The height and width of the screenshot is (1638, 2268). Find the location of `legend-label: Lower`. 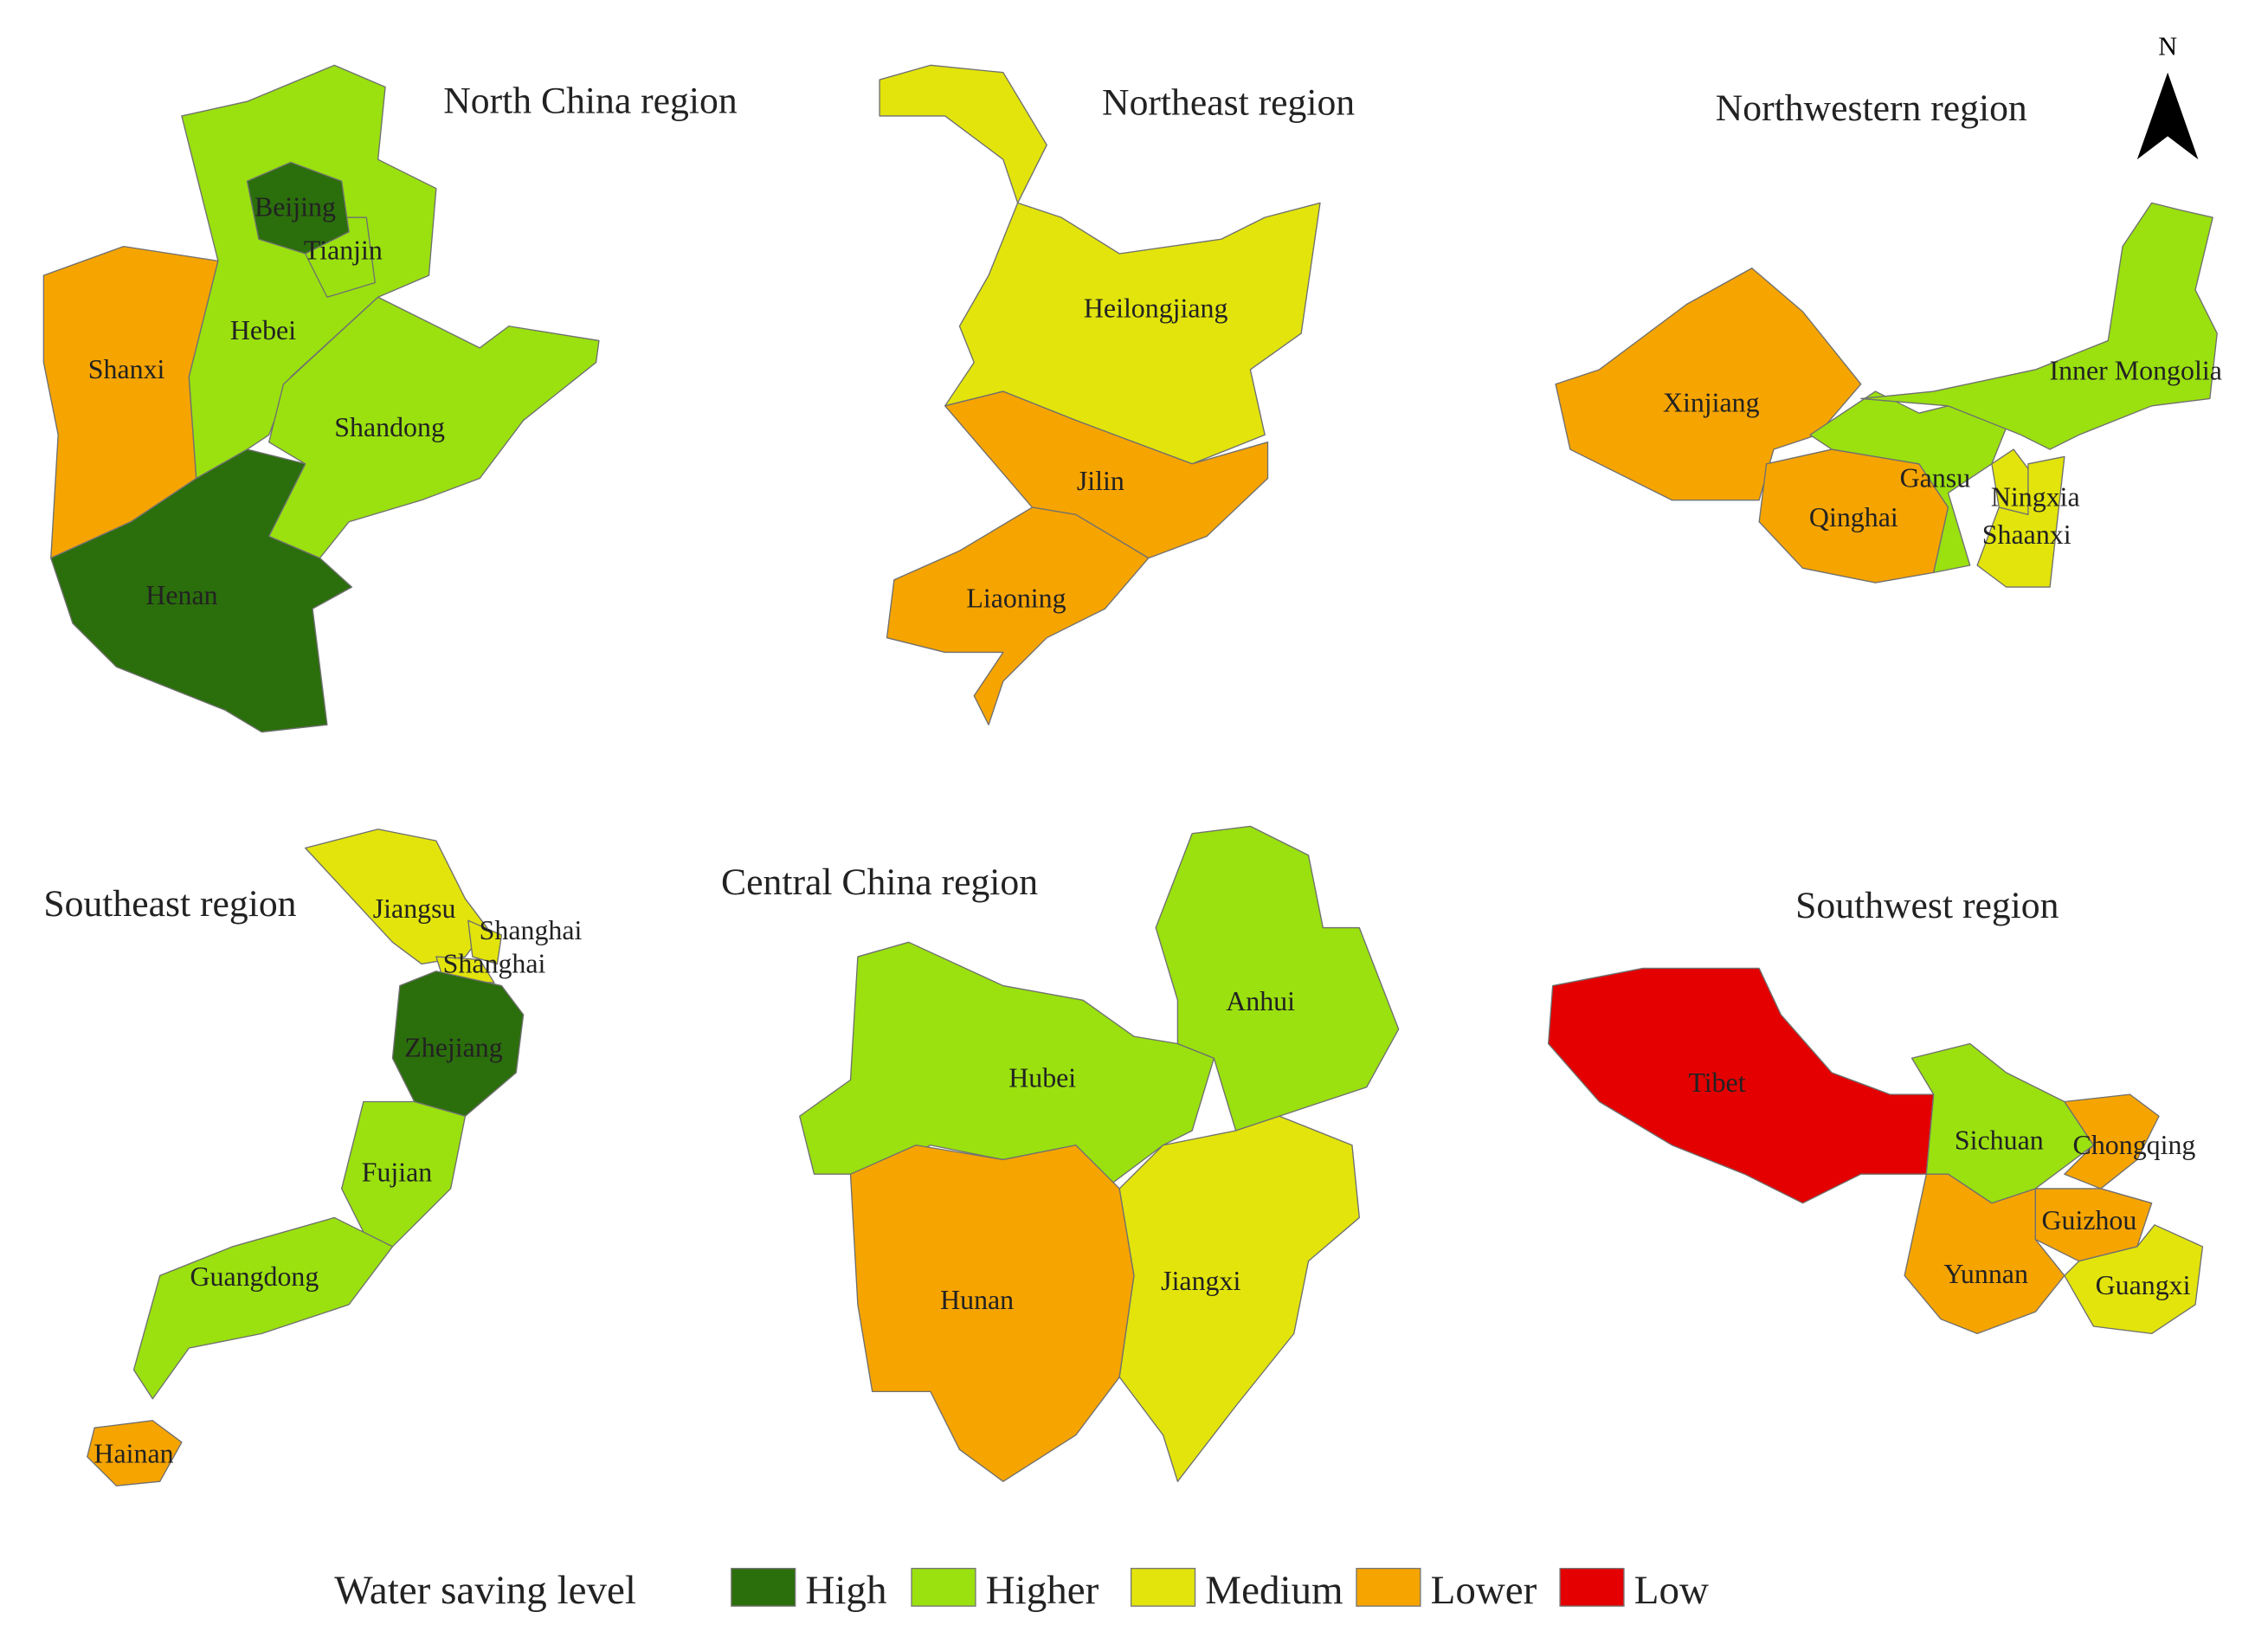

legend-label: Lower is located at coordinates (1484, 1590).